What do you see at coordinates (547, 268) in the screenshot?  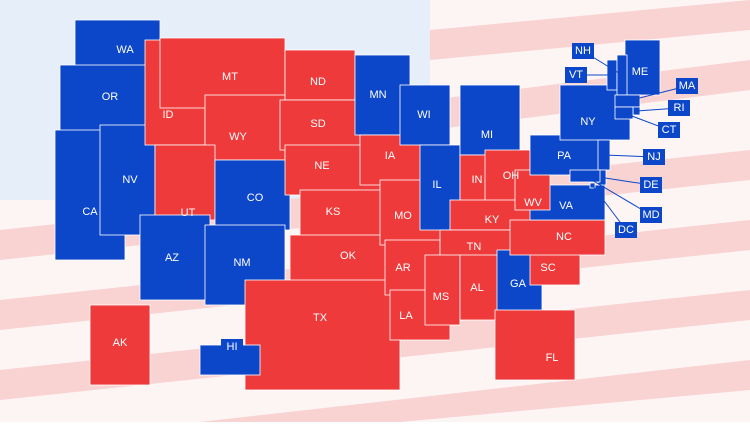 I see `state-label: SC` at bounding box center [547, 268].